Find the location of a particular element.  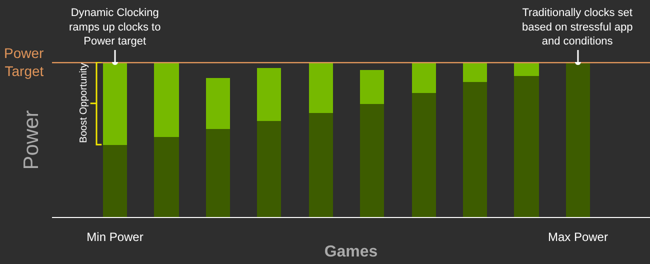

annotation: Boost Opportunity is located at coordinates (84, 102).